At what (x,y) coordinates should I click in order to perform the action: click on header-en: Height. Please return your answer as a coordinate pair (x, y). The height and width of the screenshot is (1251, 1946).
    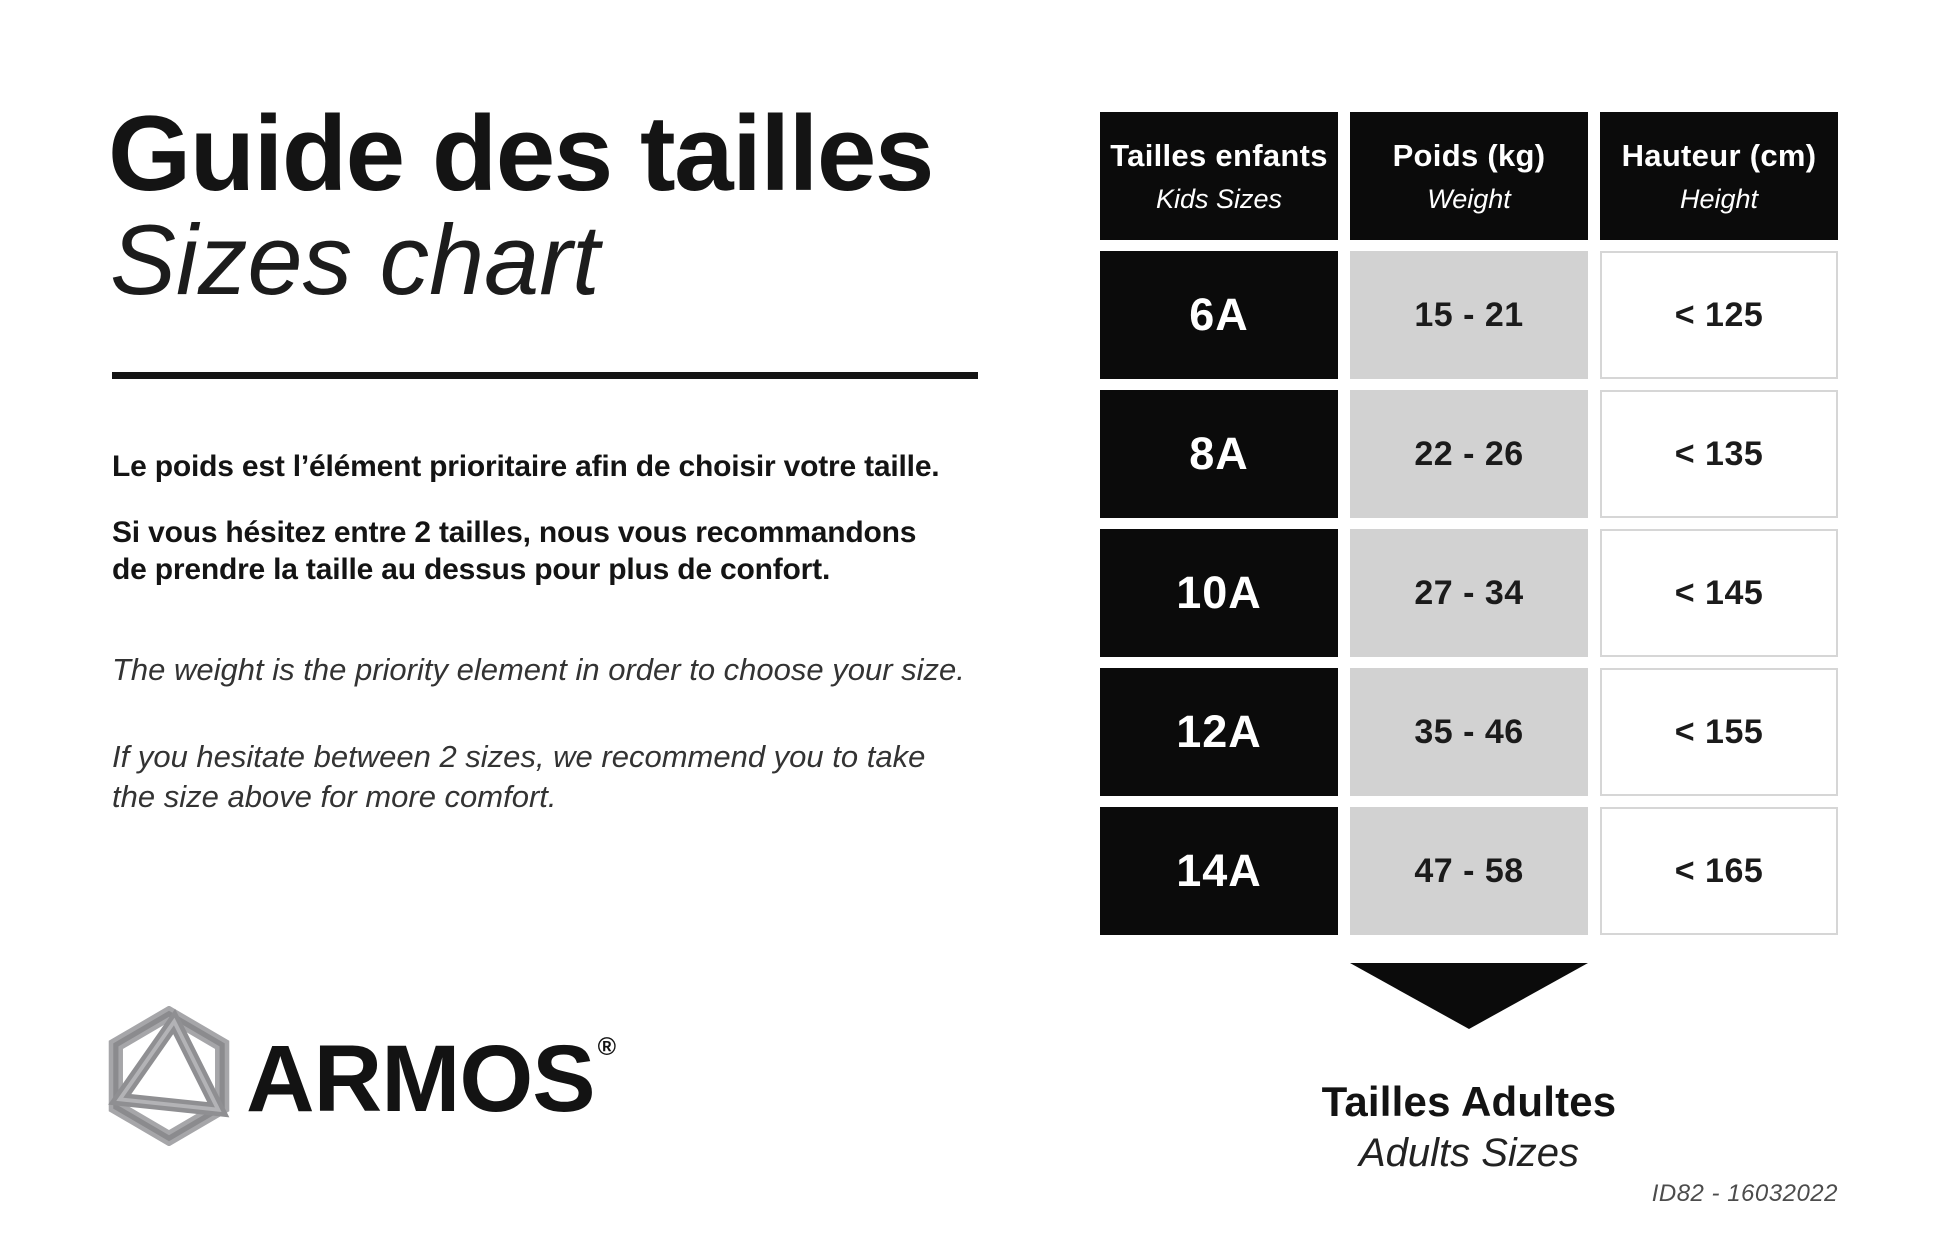
    Looking at the image, I should click on (1719, 198).